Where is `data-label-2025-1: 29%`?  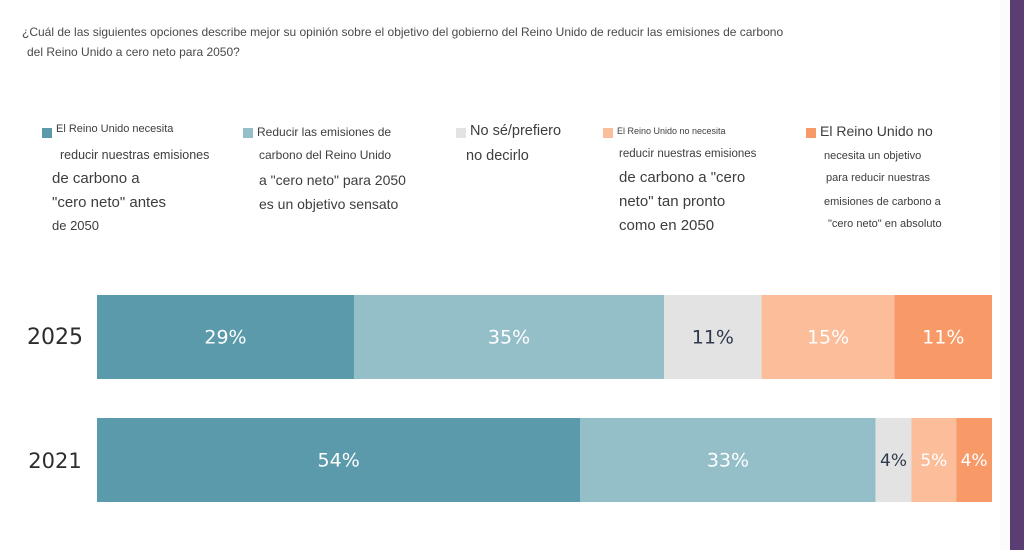 data-label-2025-1: 29% is located at coordinates (225, 338).